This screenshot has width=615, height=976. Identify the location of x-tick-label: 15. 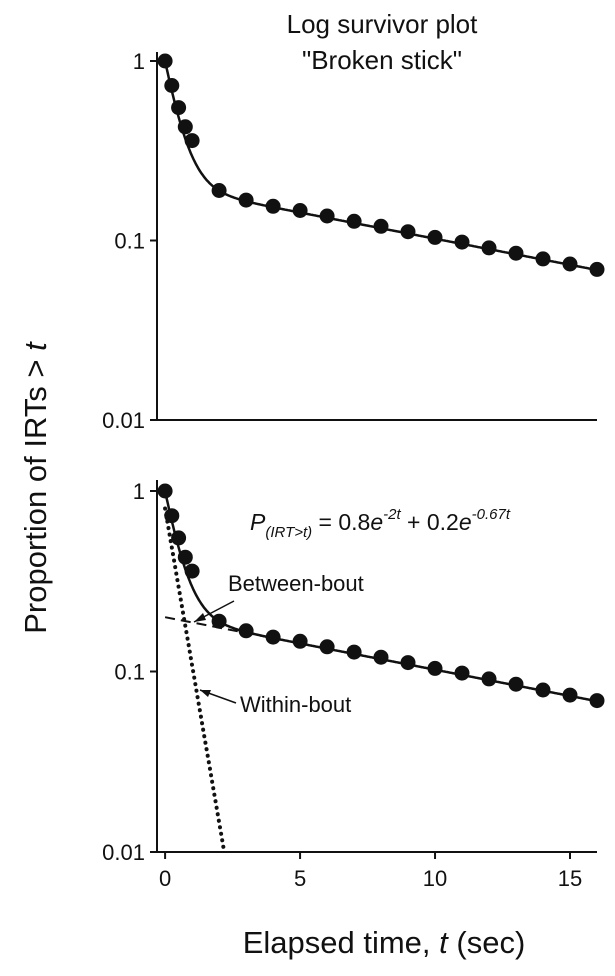
(570, 878).